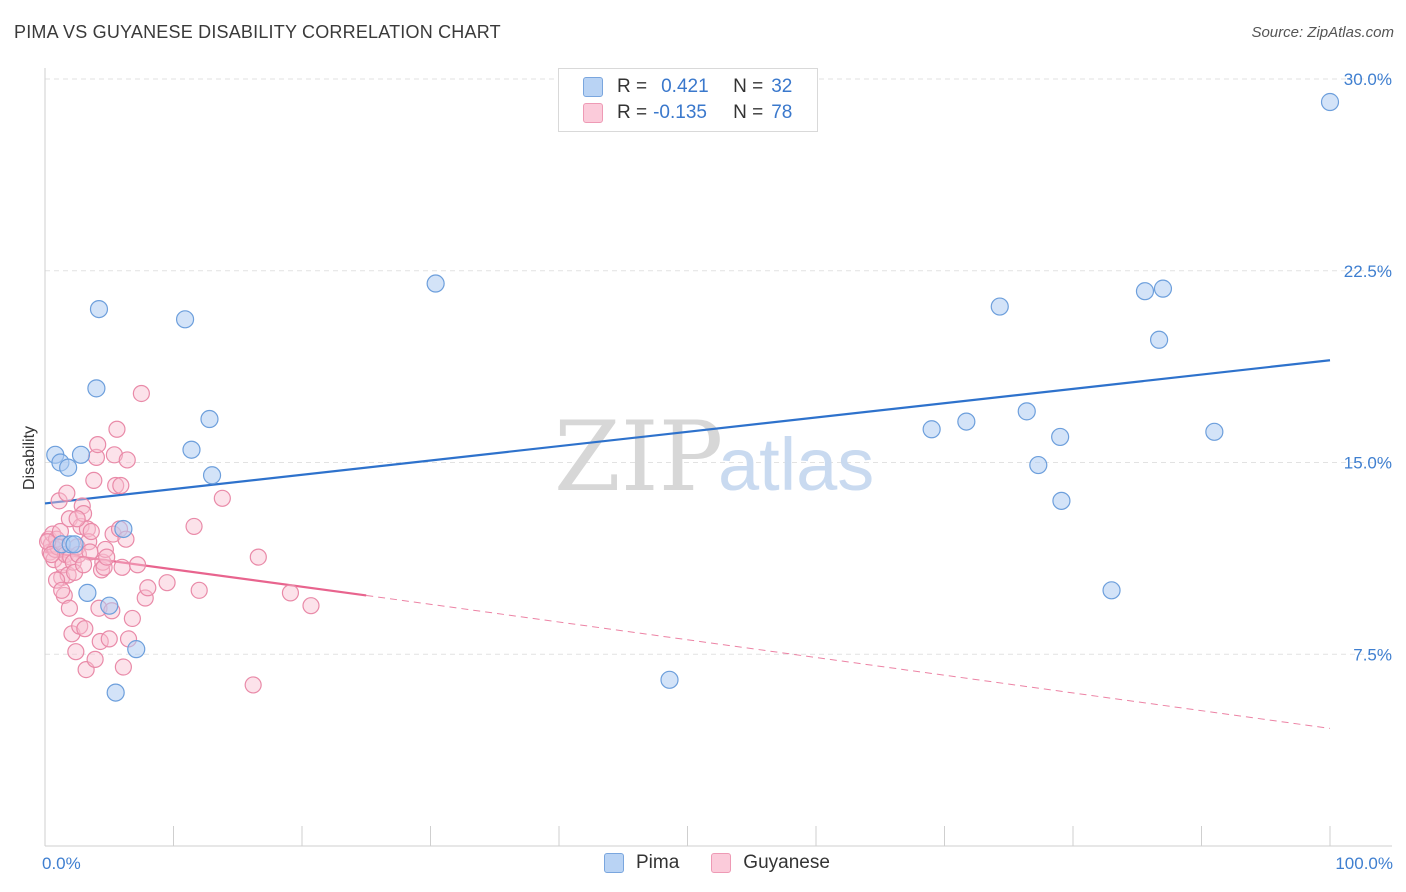 This screenshot has width=1406, height=892. I want to click on watermark-zip: ZIP, so click(638, 457).